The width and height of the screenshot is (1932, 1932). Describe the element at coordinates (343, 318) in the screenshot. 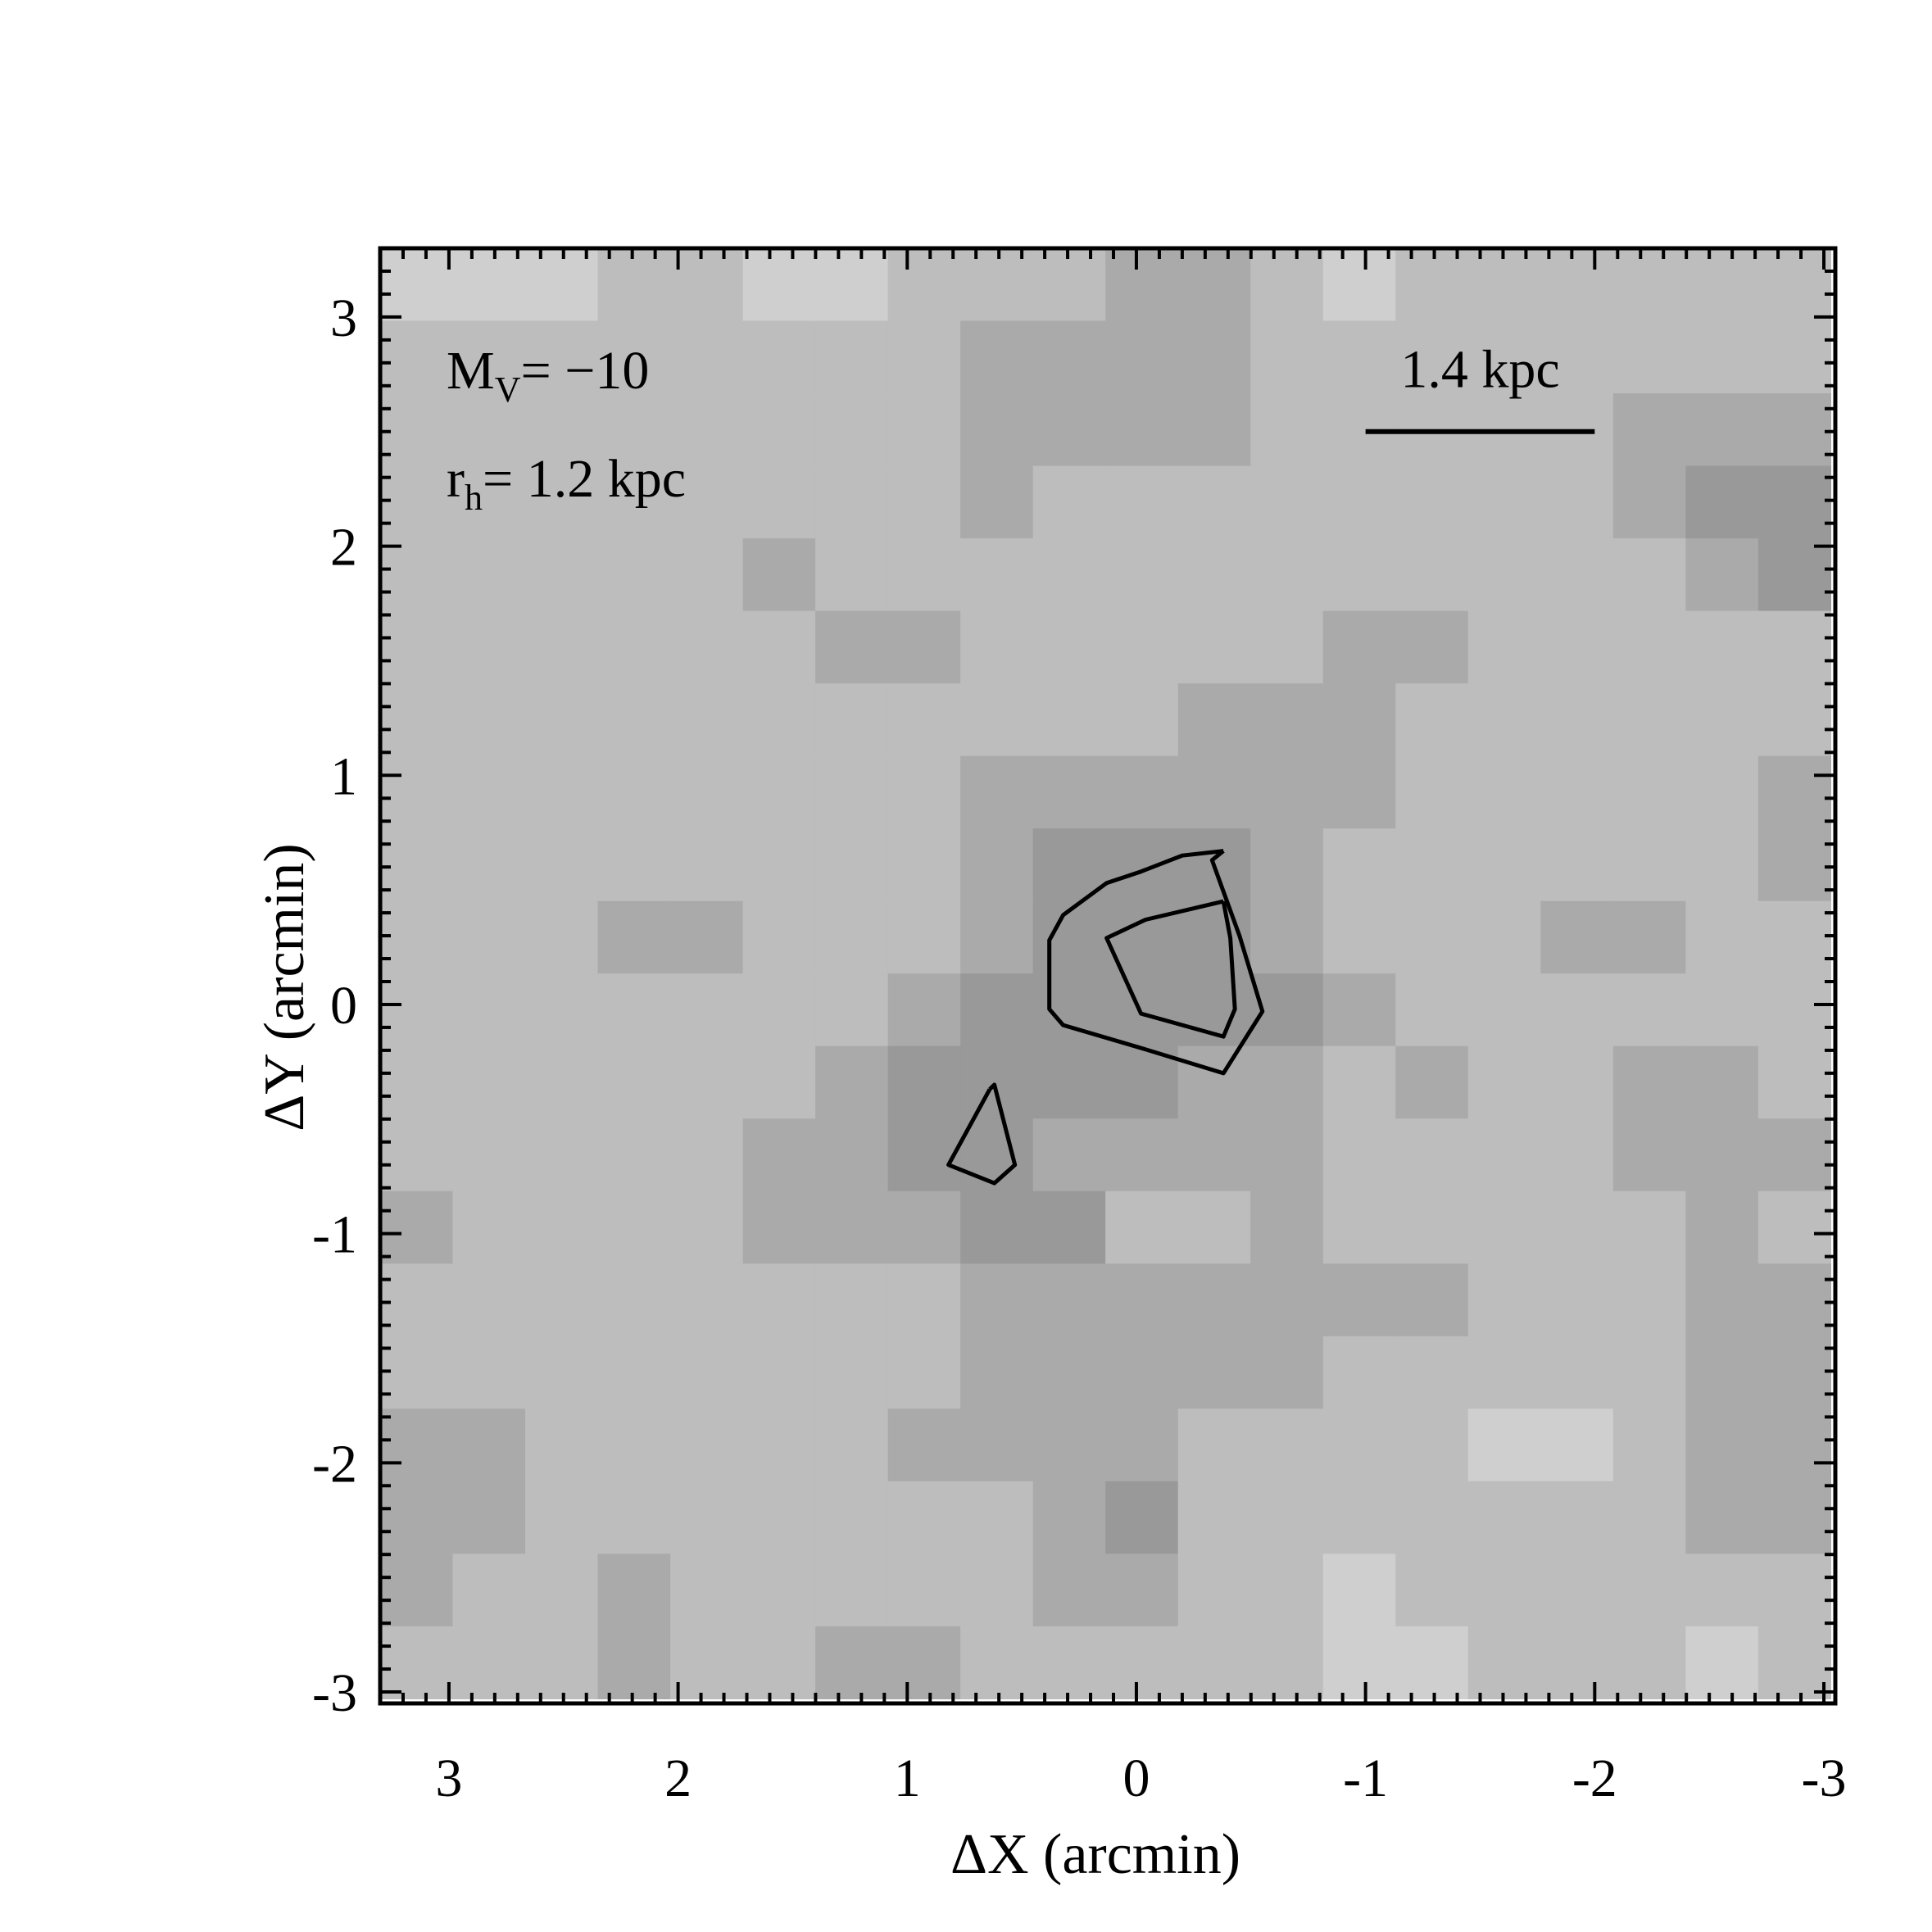

I see `y-tick-label: 3` at that location.